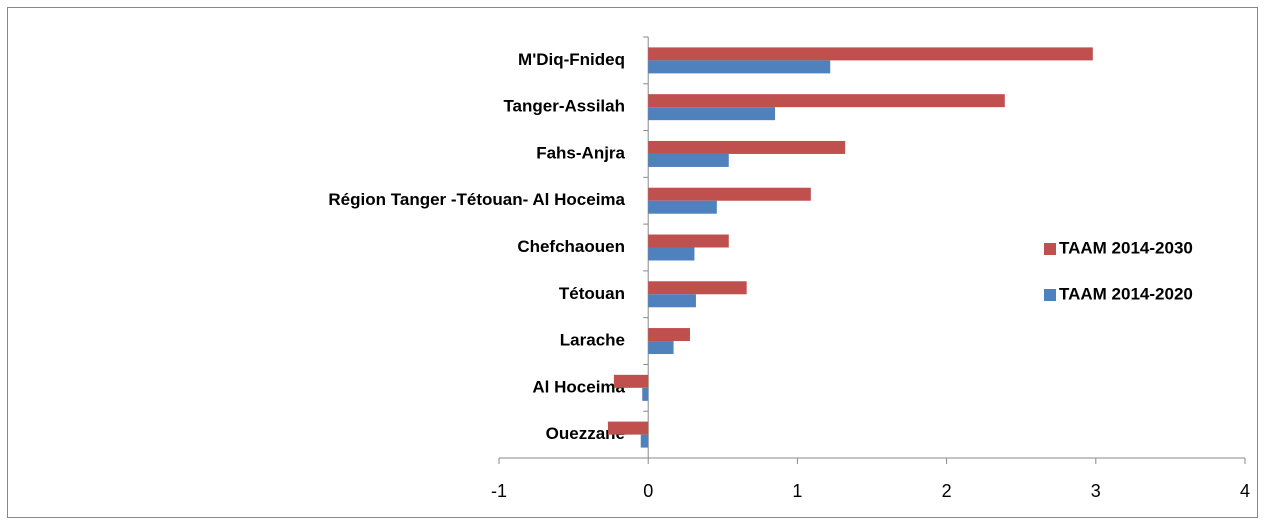  What do you see at coordinates (1096, 491) in the screenshot?
I see `x-tick-label: 3` at bounding box center [1096, 491].